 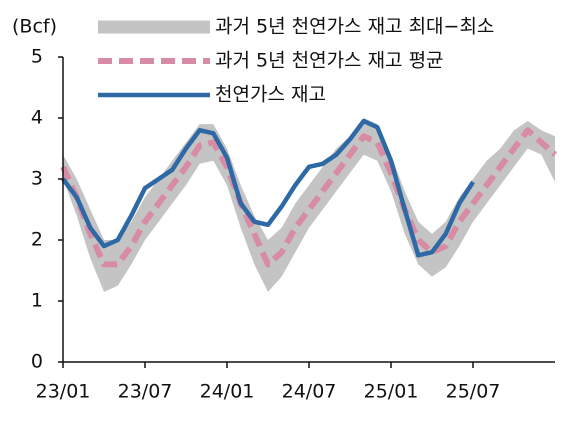 What do you see at coordinates (270, 95) in the screenshot?
I see `legend-label: 천연가스 재고` at bounding box center [270, 95].